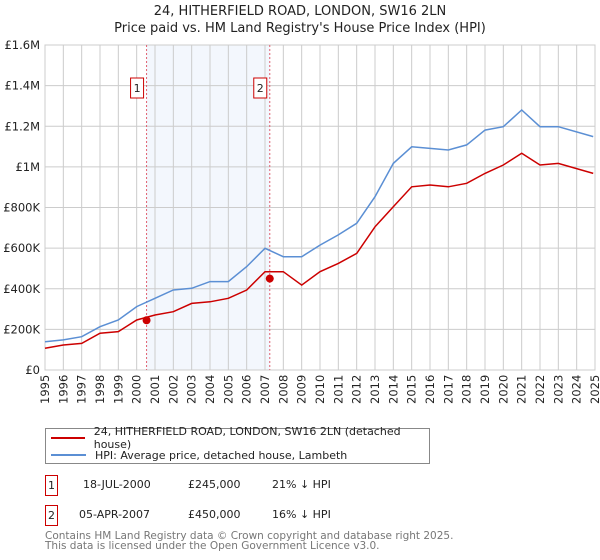 The height and width of the screenshot is (560, 600). I want to click on y-tick-label: £1.6M, so click(22, 45).